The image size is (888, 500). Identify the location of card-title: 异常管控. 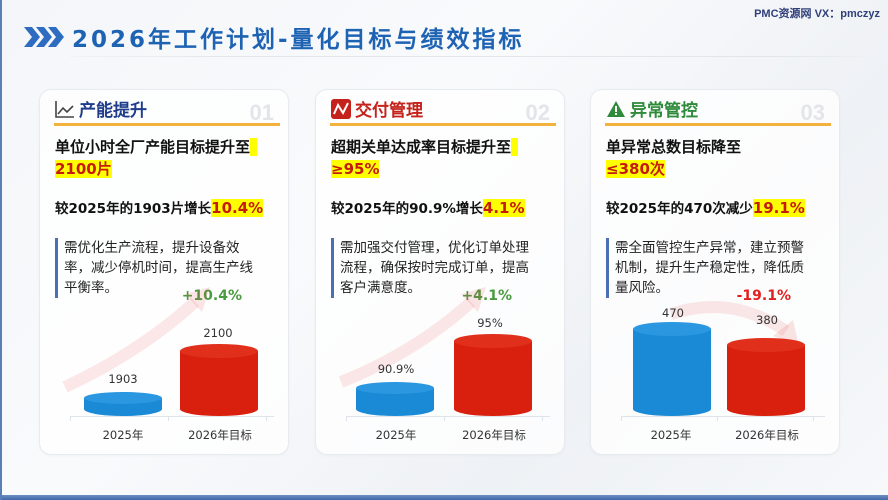
(664, 111).